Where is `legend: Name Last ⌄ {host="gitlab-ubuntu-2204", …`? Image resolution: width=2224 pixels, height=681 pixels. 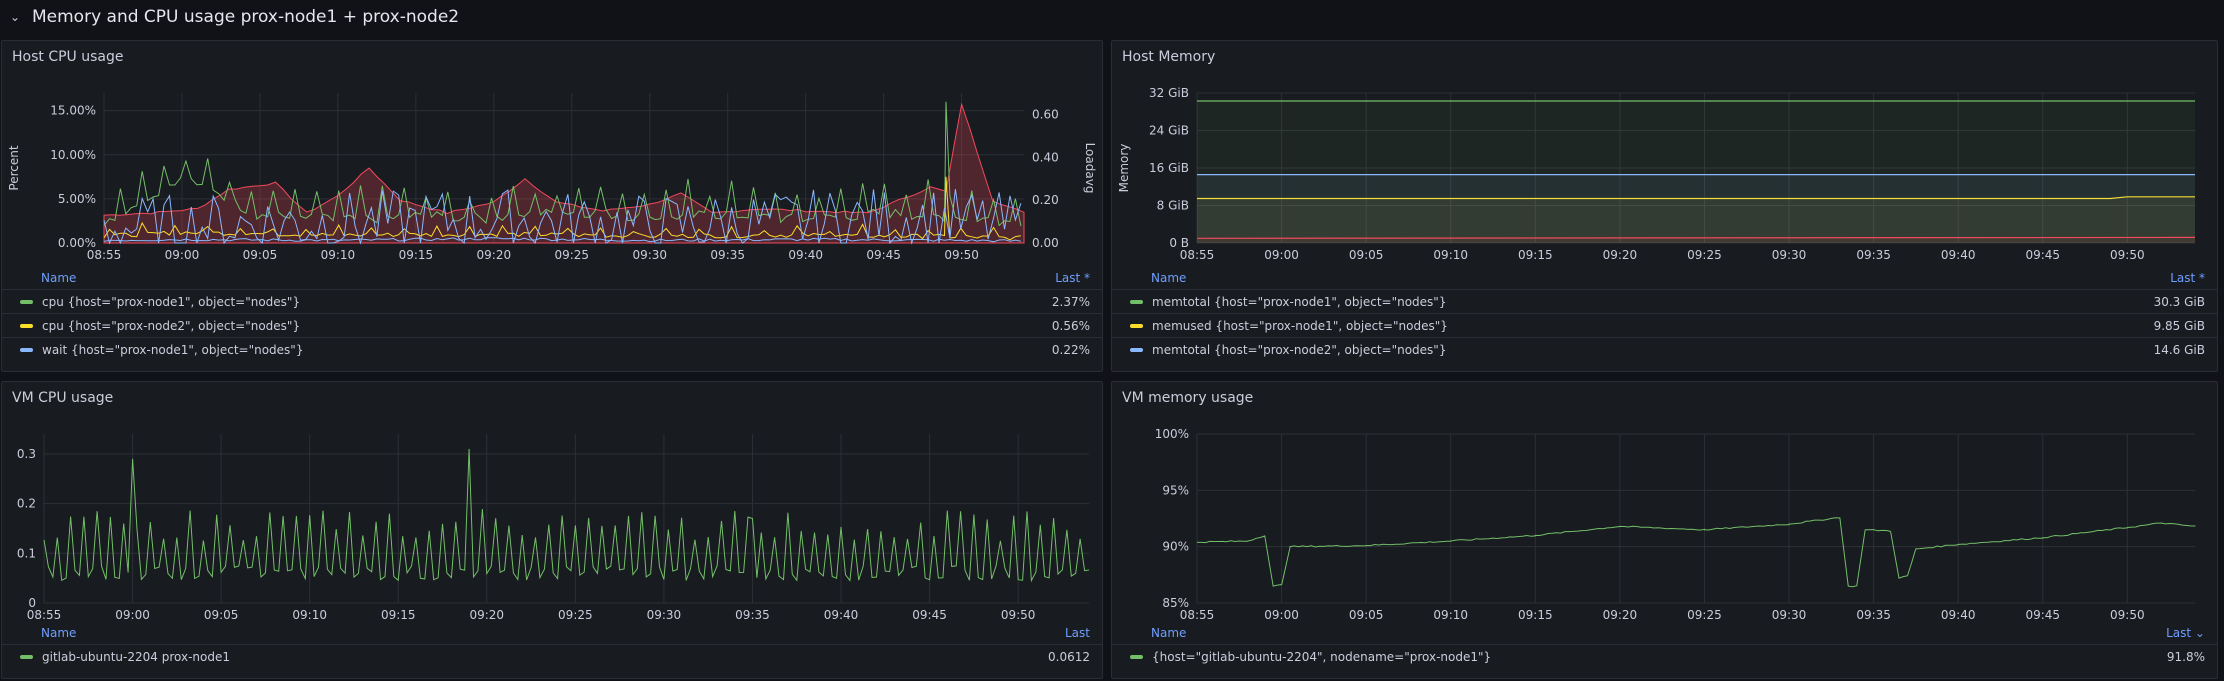 legend: Name Last ⌄ {host="gitlab-ubuntu-2204", … is located at coordinates (1664, 645).